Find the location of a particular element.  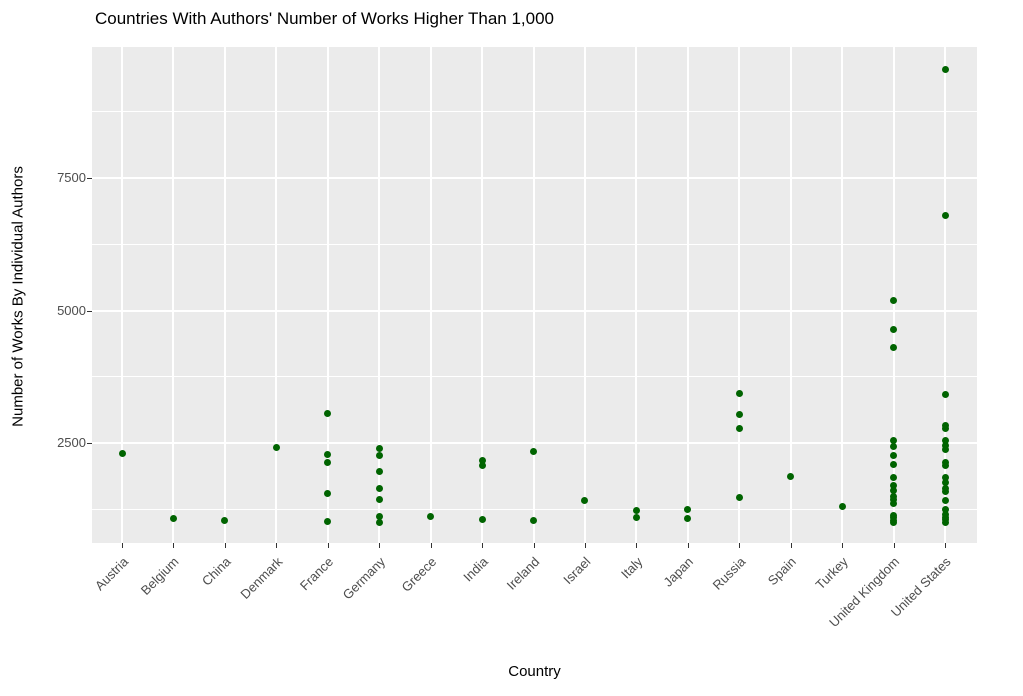

y-tick-label: 5000 is located at coordinates (71, 310).